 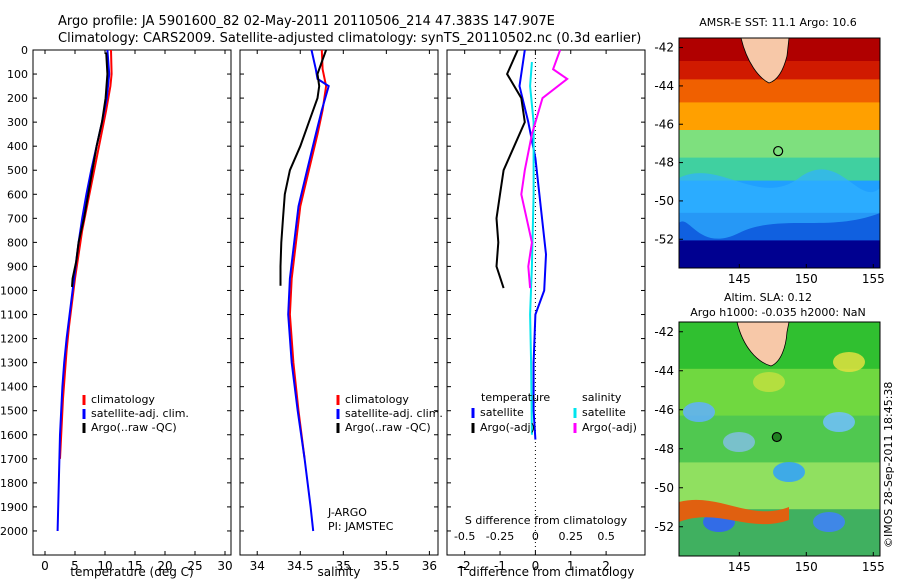 I want to click on x-tick-label: 30, so click(x=224, y=566).